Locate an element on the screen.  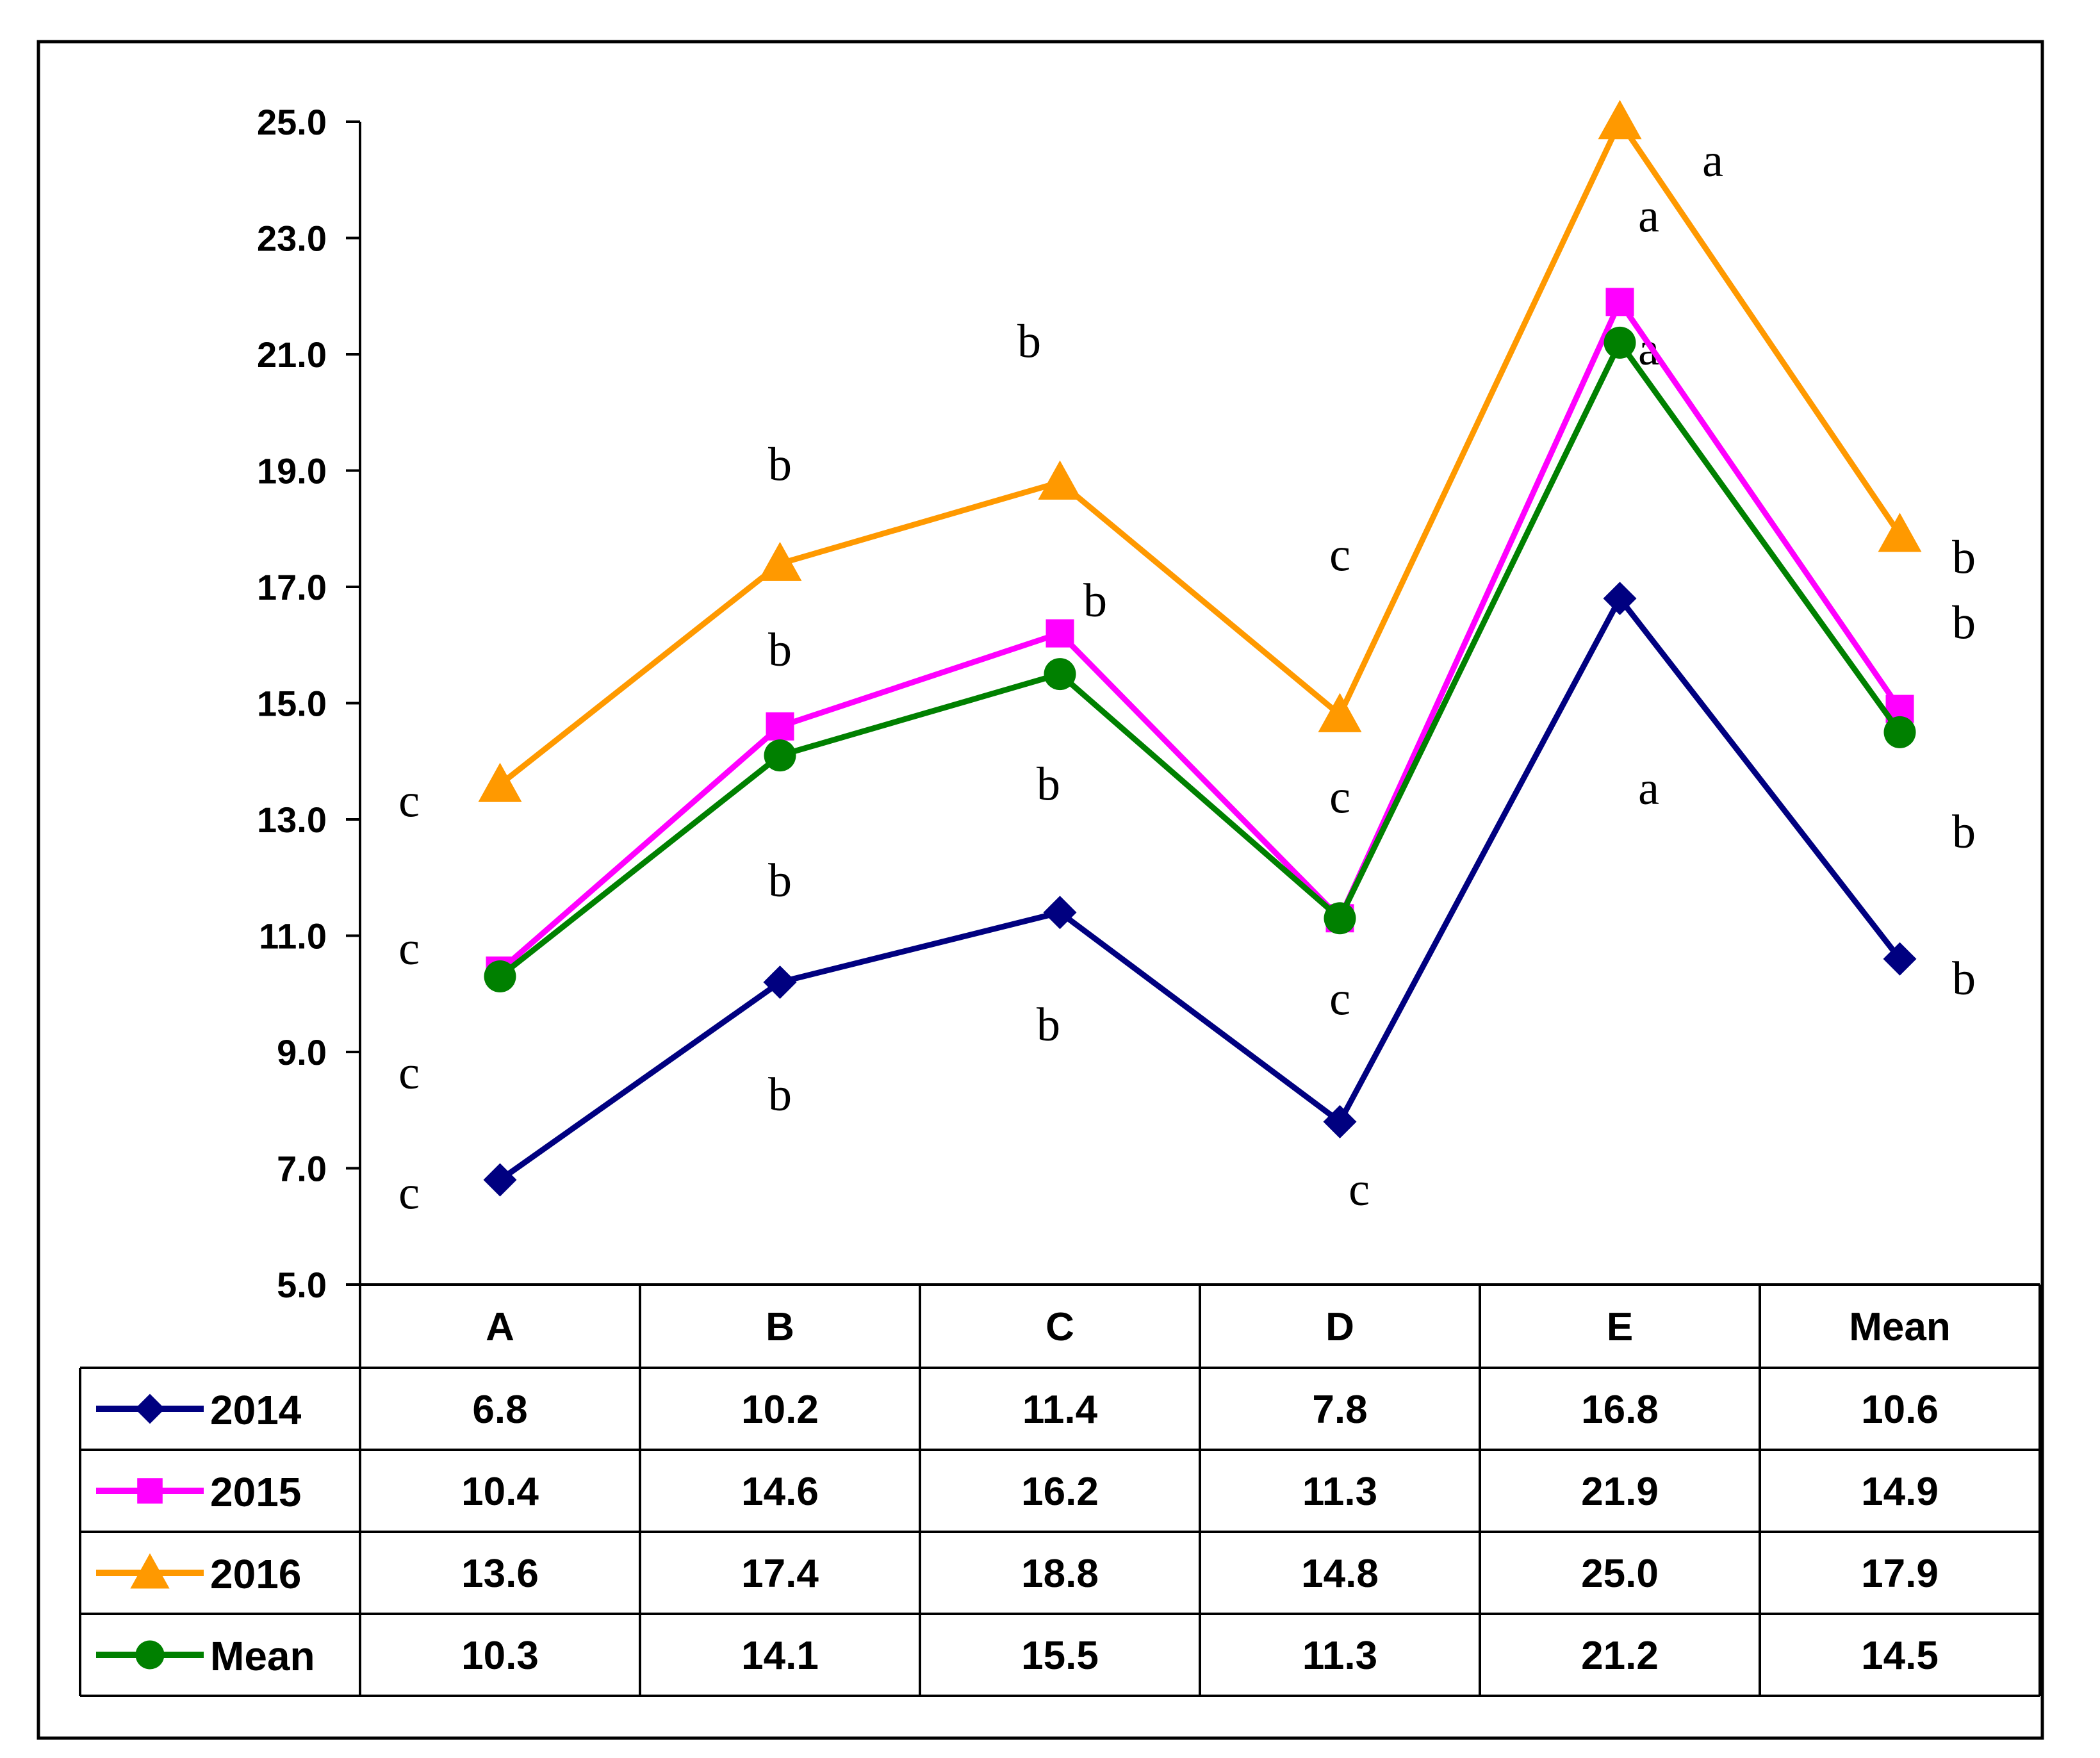
y-tick-label: 21.0 is located at coordinates (292, 355).